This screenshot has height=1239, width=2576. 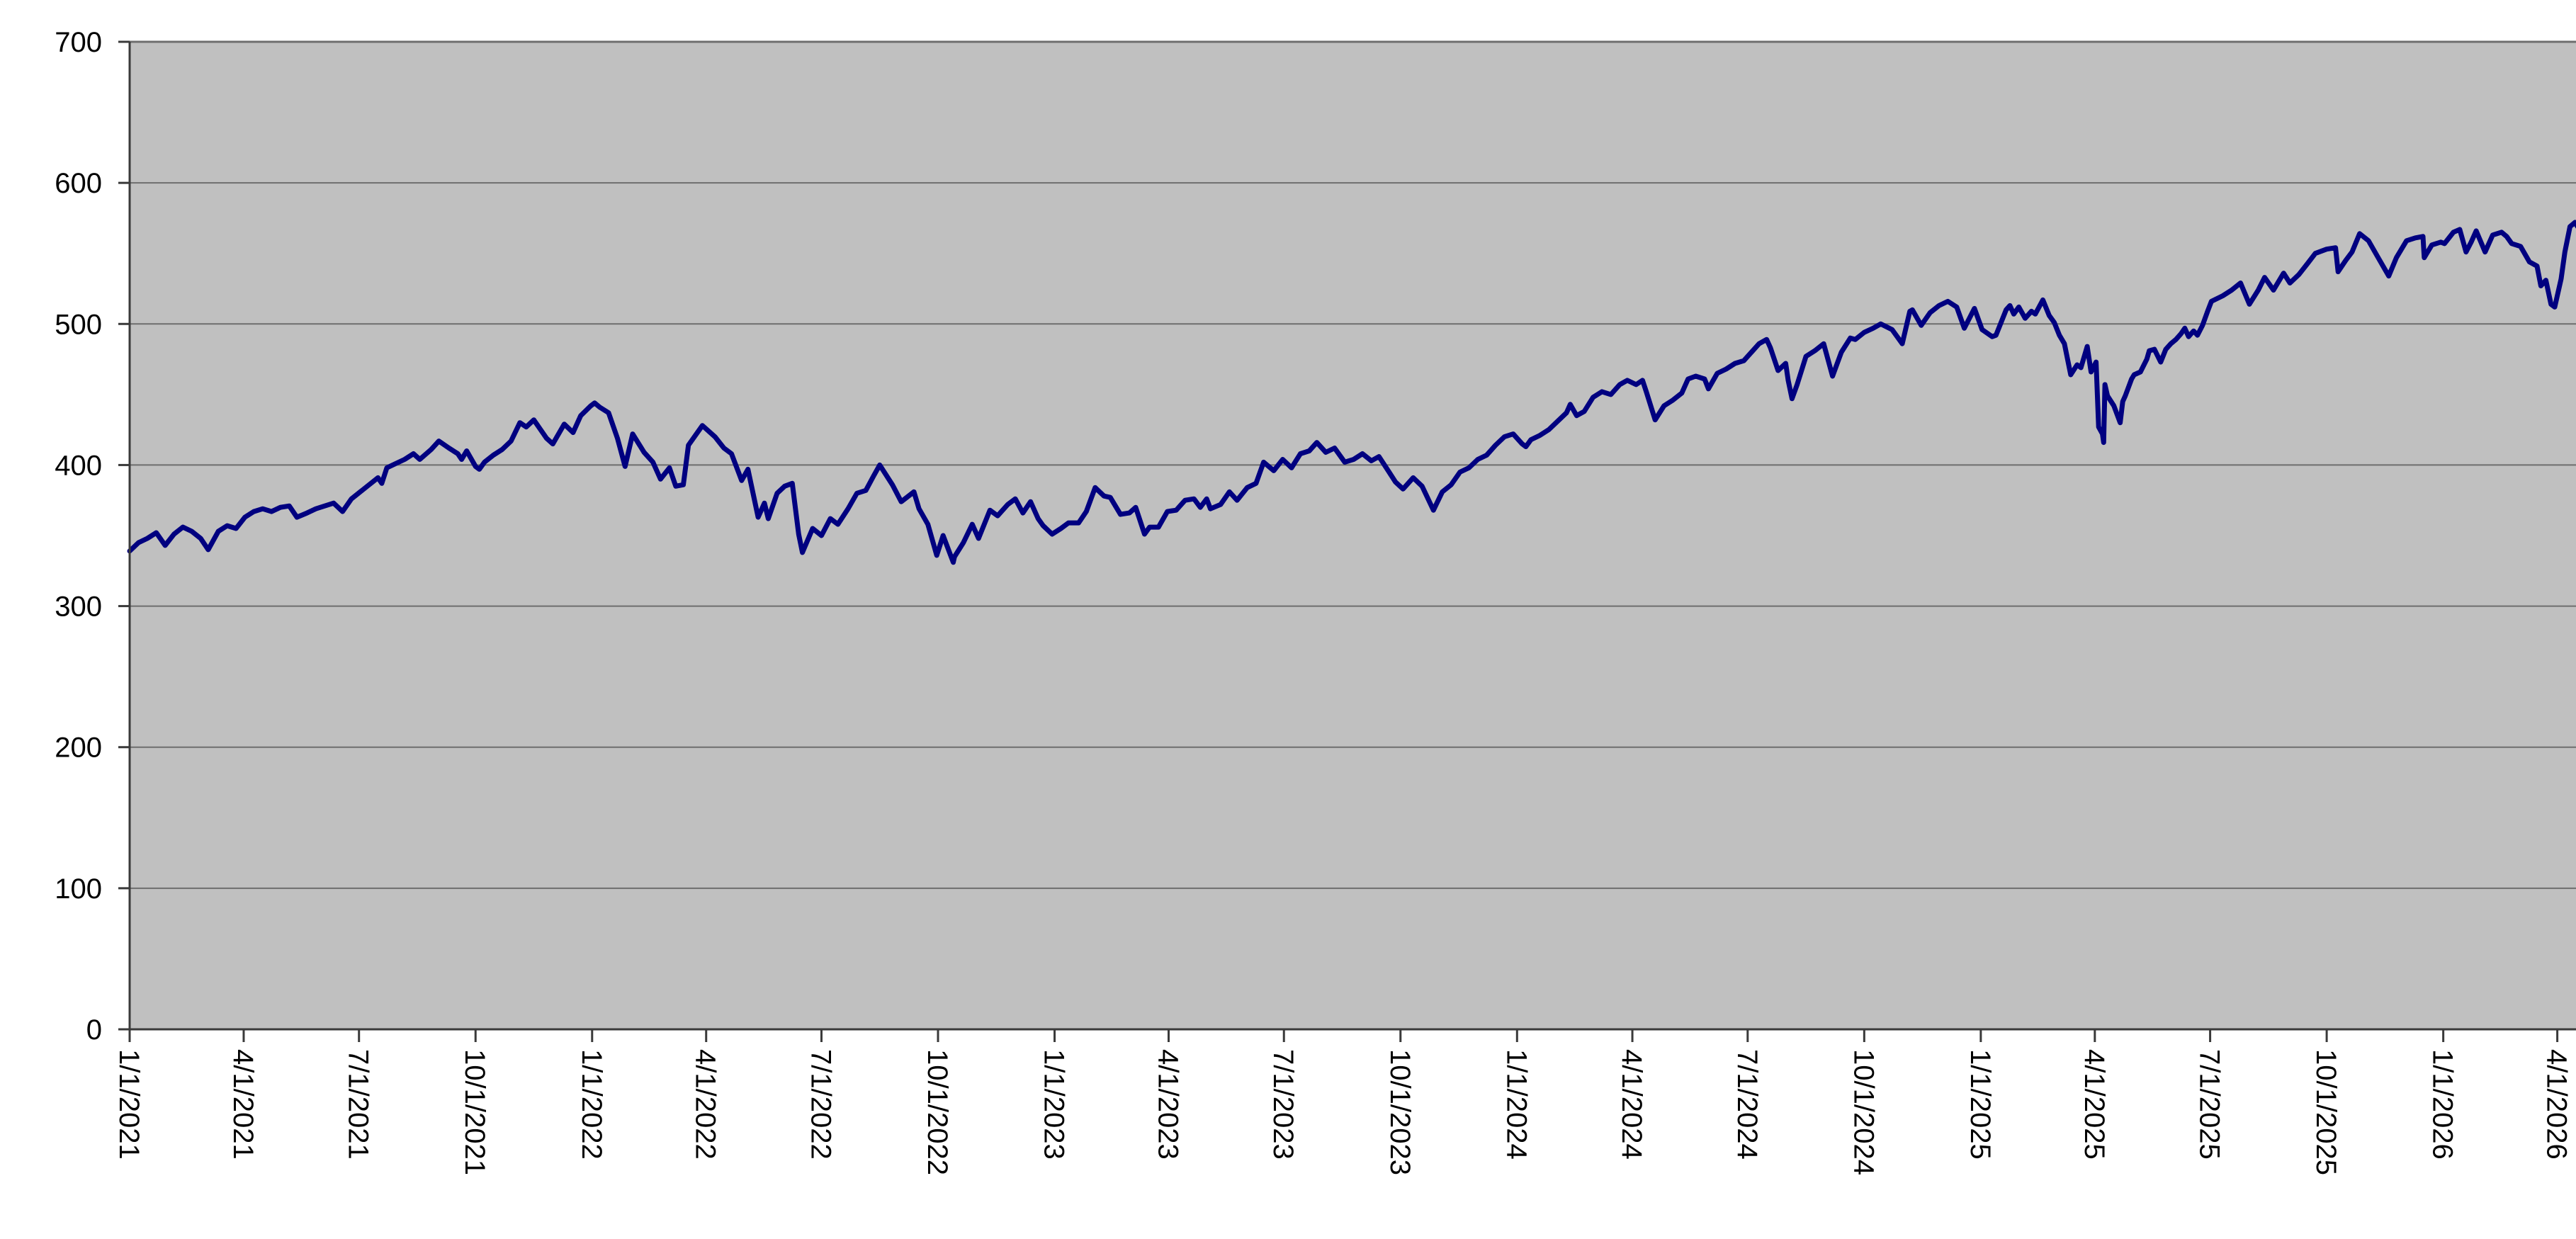 What do you see at coordinates (820, 1104) in the screenshot?
I see `svg-text: 7/1/2022` at bounding box center [820, 1104].